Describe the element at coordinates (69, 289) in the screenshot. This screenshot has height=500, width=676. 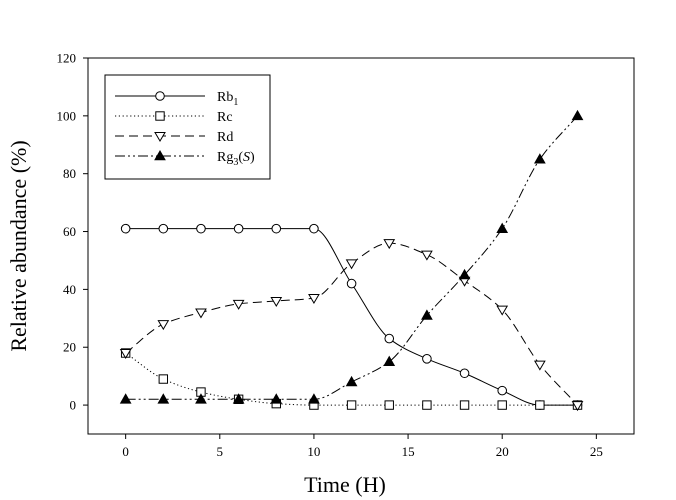
I see `y-tick-label: 40` at that location.